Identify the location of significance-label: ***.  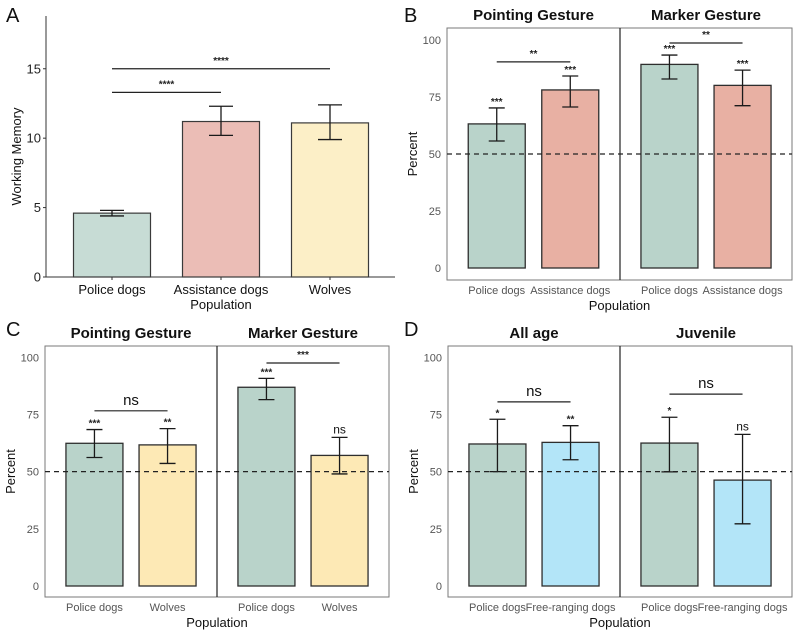
(303, 355).